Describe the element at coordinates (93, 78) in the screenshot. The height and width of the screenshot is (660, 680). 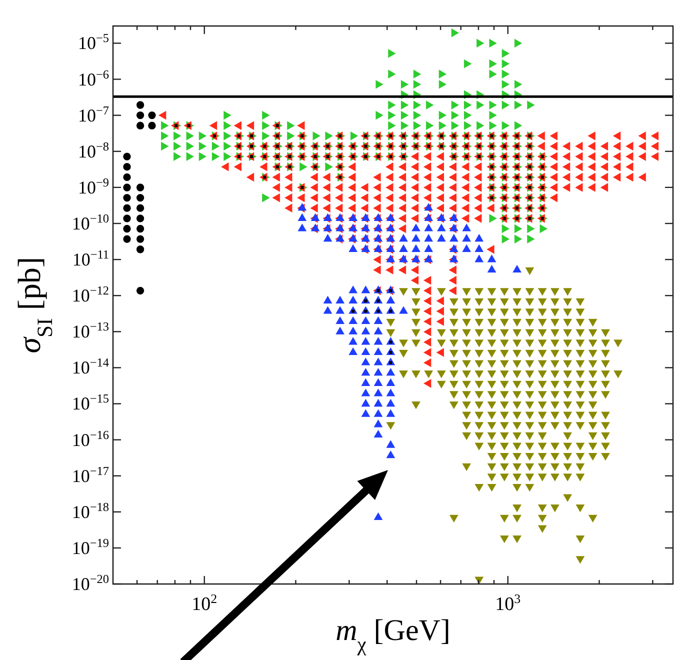
I see `y-tick-label: 10$^{−6}$` at that location.